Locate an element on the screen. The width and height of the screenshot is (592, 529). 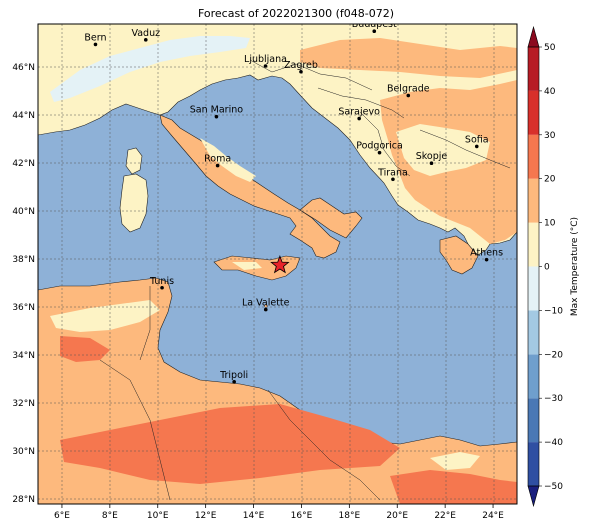
colorbar-tick-label: 0 is located at coordinates (547, 268).